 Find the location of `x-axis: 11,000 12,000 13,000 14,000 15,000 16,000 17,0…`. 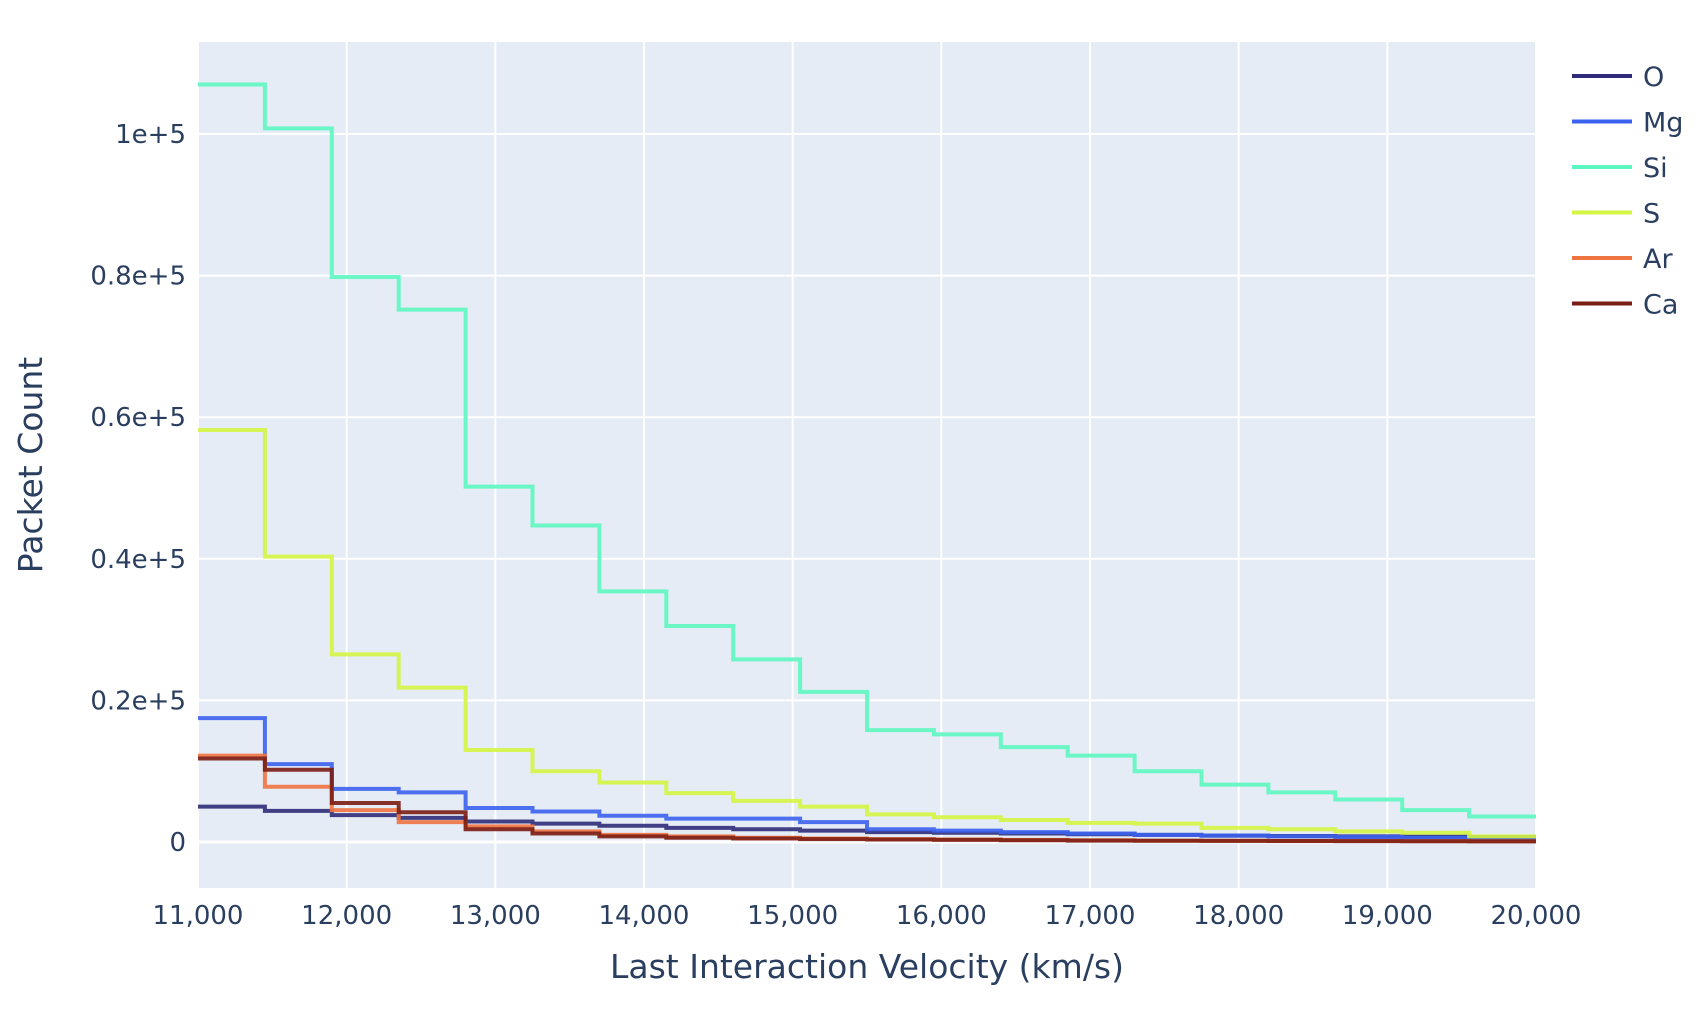

x-axis: 11,000 12,000 13,000 14,000 15,000 16,000 17,0… is located at coordinates (867, 916).